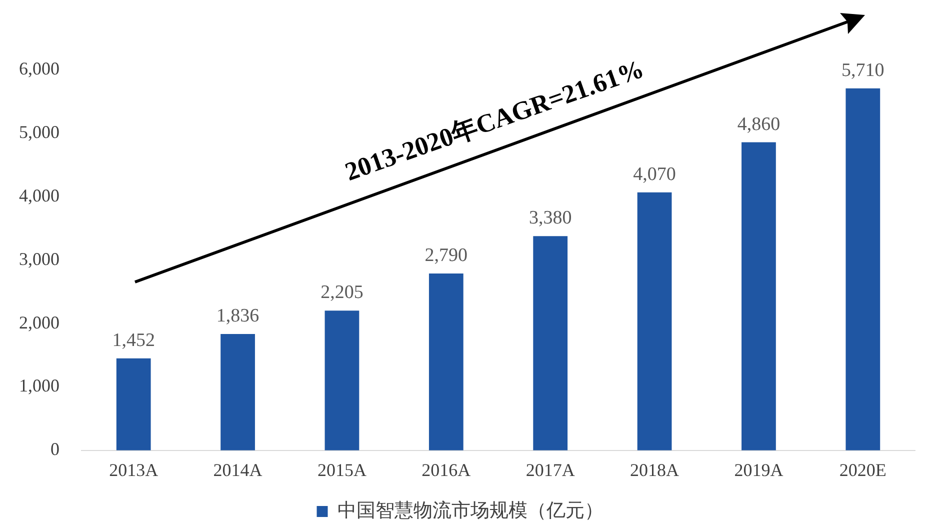  Describe the element at coordinates (39, 386) in the screenshot. I see `y-tick-label: 1,000` at that location.